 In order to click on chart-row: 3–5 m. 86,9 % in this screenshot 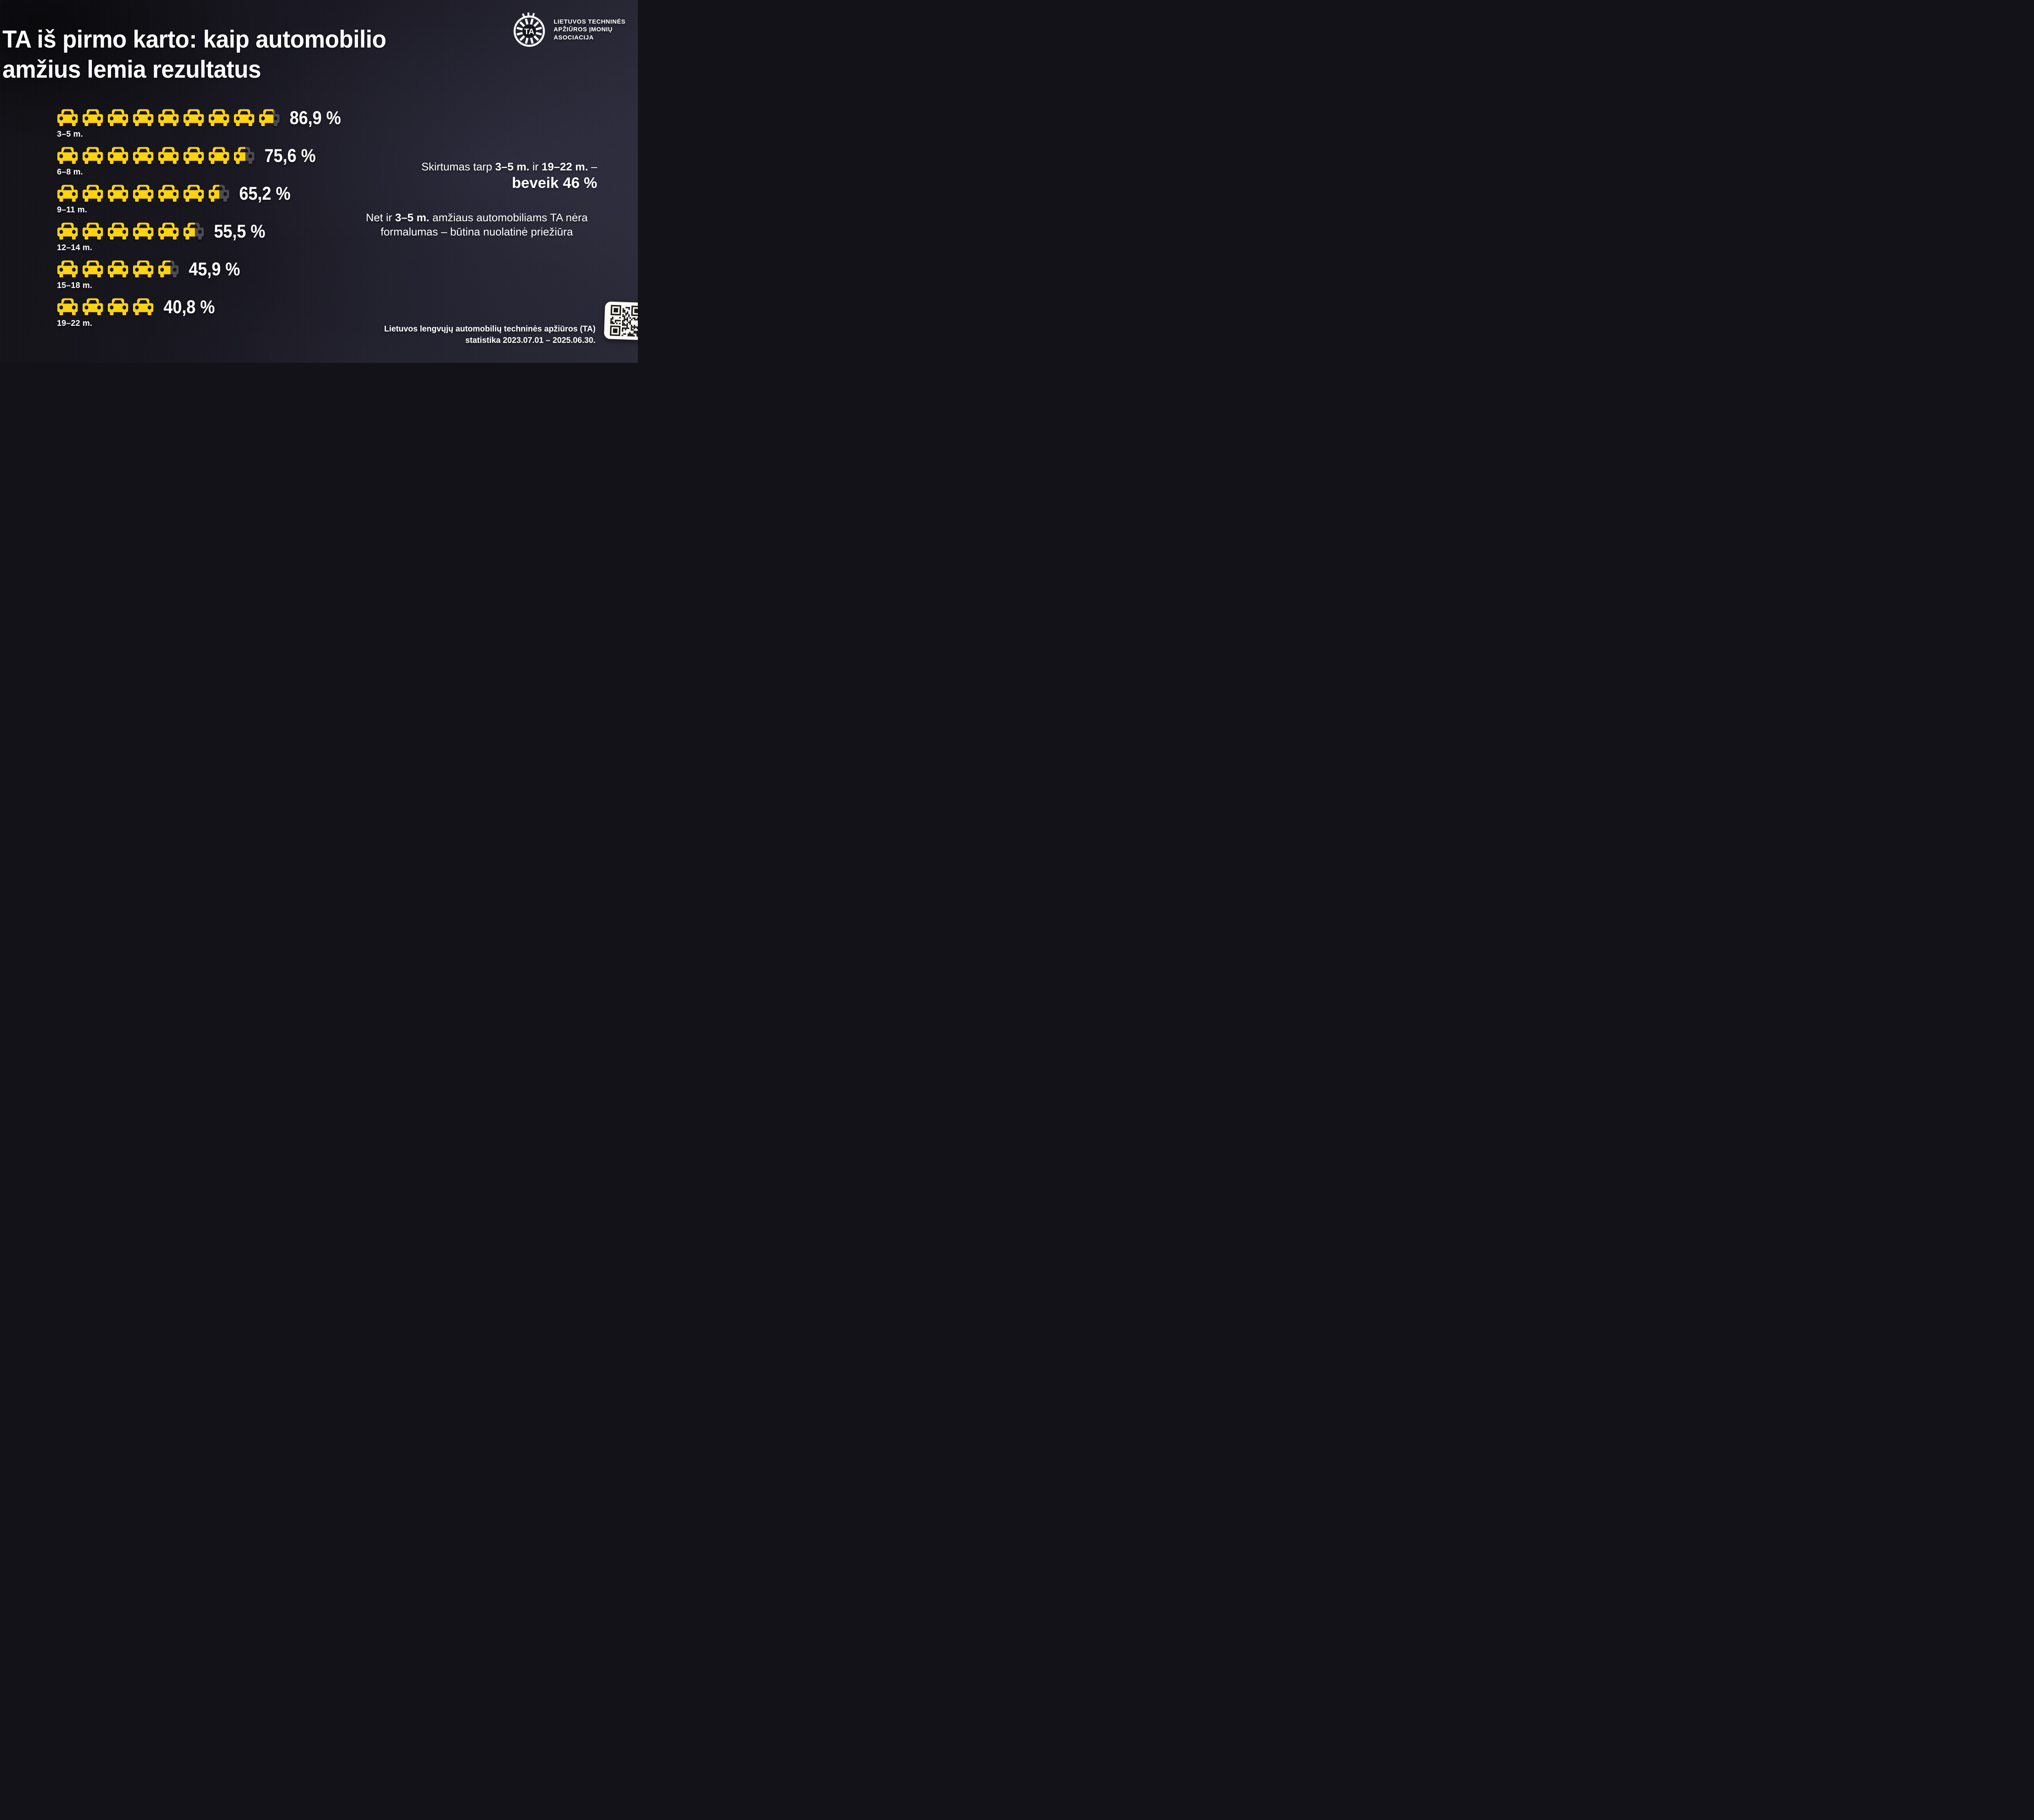, I will do `click(202, 123)`.